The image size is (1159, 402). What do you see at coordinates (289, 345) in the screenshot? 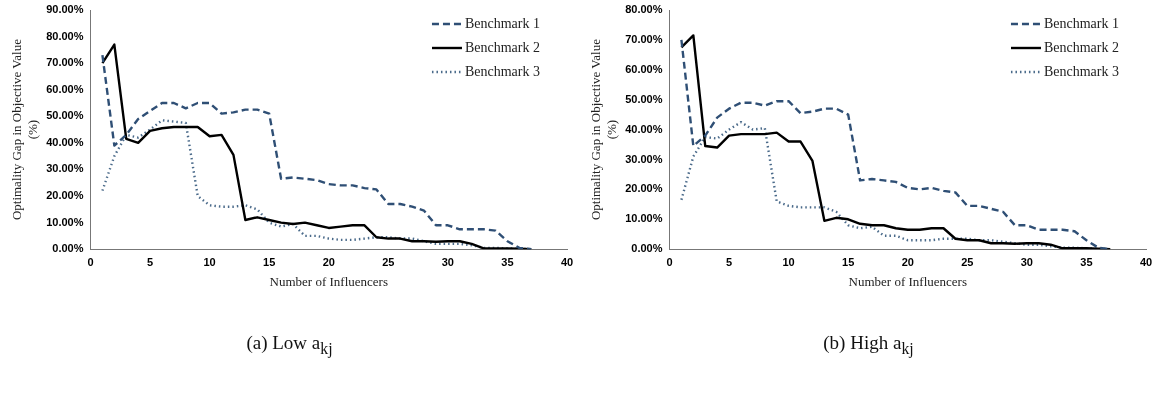
I see `text: (a) Low a$_{kj}$` at bounding box center [289, 345].